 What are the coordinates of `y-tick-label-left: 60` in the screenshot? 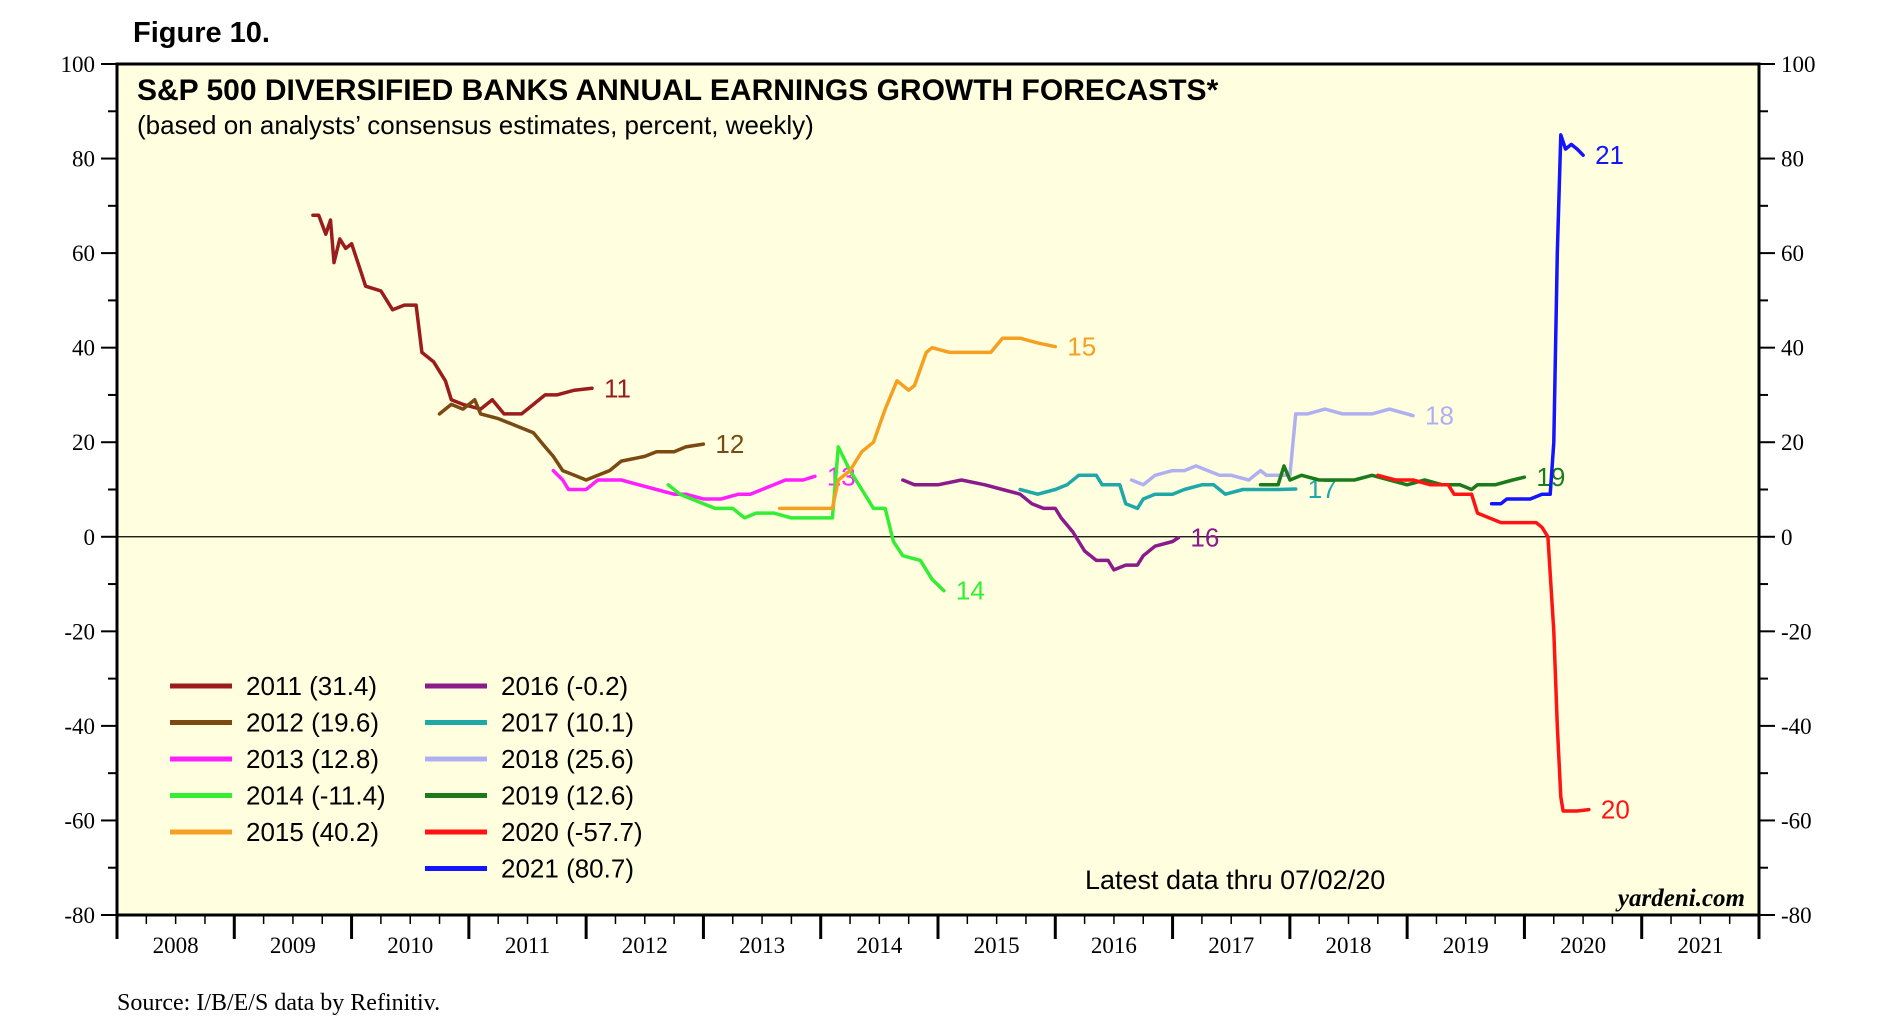 It's located at (83, 253).